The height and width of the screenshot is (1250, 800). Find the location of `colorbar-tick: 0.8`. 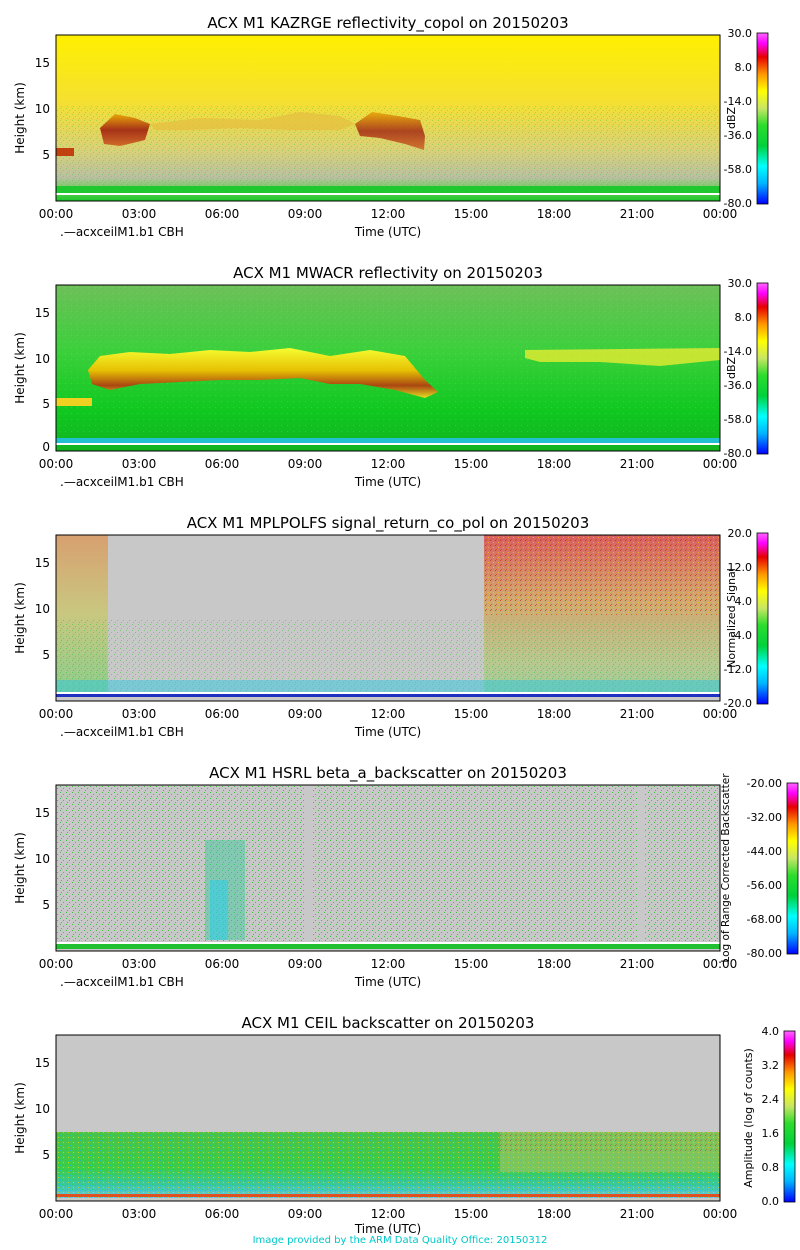

colorbar-tick: 0.8 is located at coordinates (771, 1167).